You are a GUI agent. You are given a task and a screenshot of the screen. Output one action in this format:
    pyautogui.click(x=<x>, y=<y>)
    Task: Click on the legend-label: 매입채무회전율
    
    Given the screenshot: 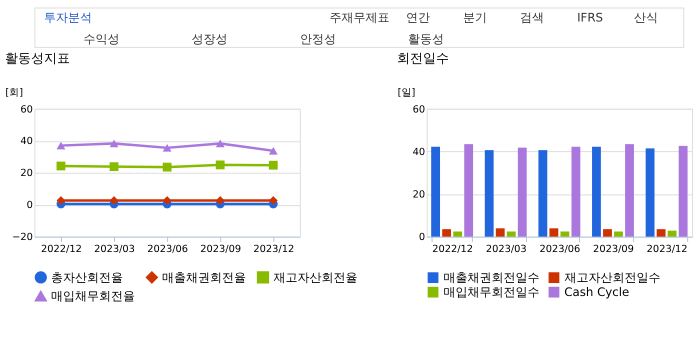 What is the action you would take?
    pyautogui.click(x=93, y=296)
    